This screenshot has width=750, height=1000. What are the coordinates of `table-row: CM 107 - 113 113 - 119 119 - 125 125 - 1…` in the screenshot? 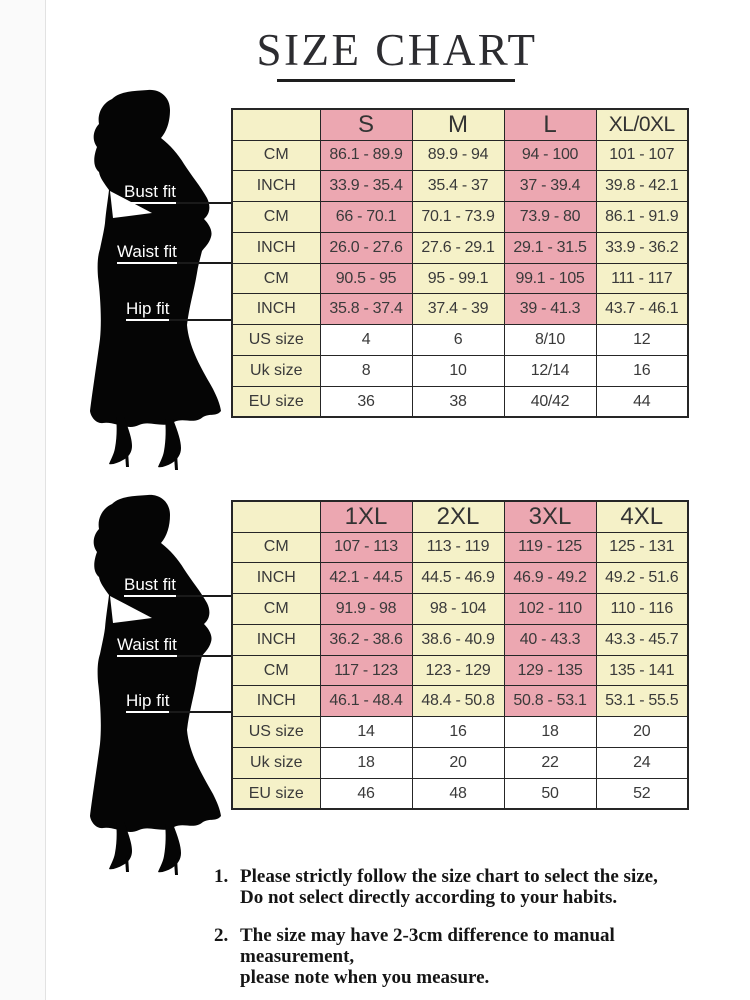 It's located at (460, 547).